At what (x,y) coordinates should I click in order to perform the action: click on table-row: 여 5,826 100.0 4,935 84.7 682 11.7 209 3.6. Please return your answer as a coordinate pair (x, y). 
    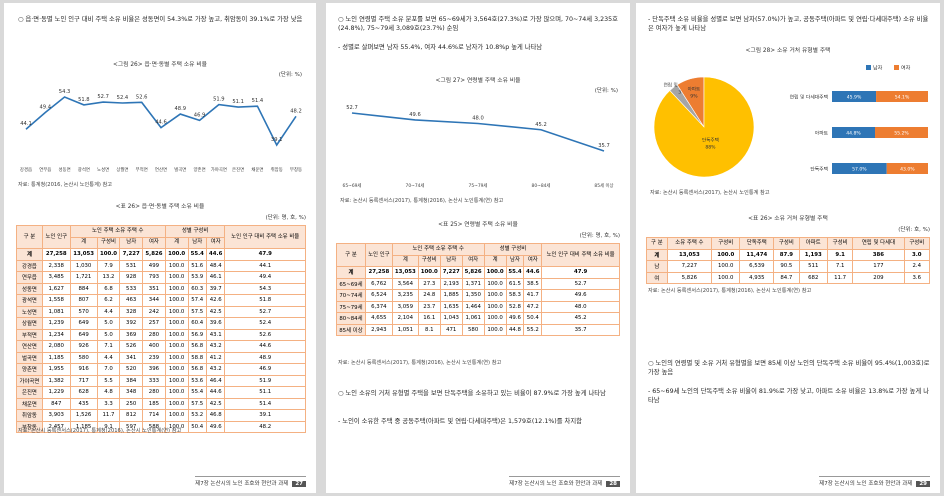
    Looking at the image, I should click on (788, 277).